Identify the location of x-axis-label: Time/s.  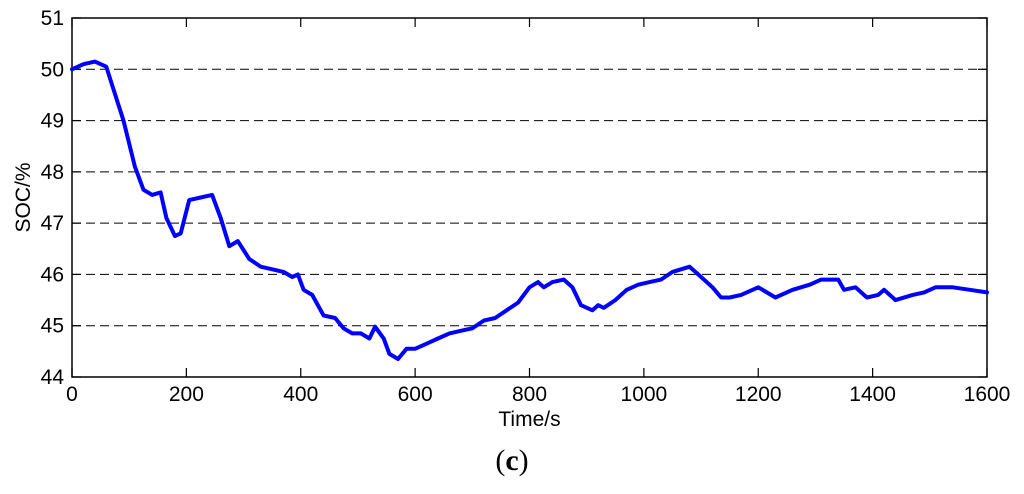
(529, 419).